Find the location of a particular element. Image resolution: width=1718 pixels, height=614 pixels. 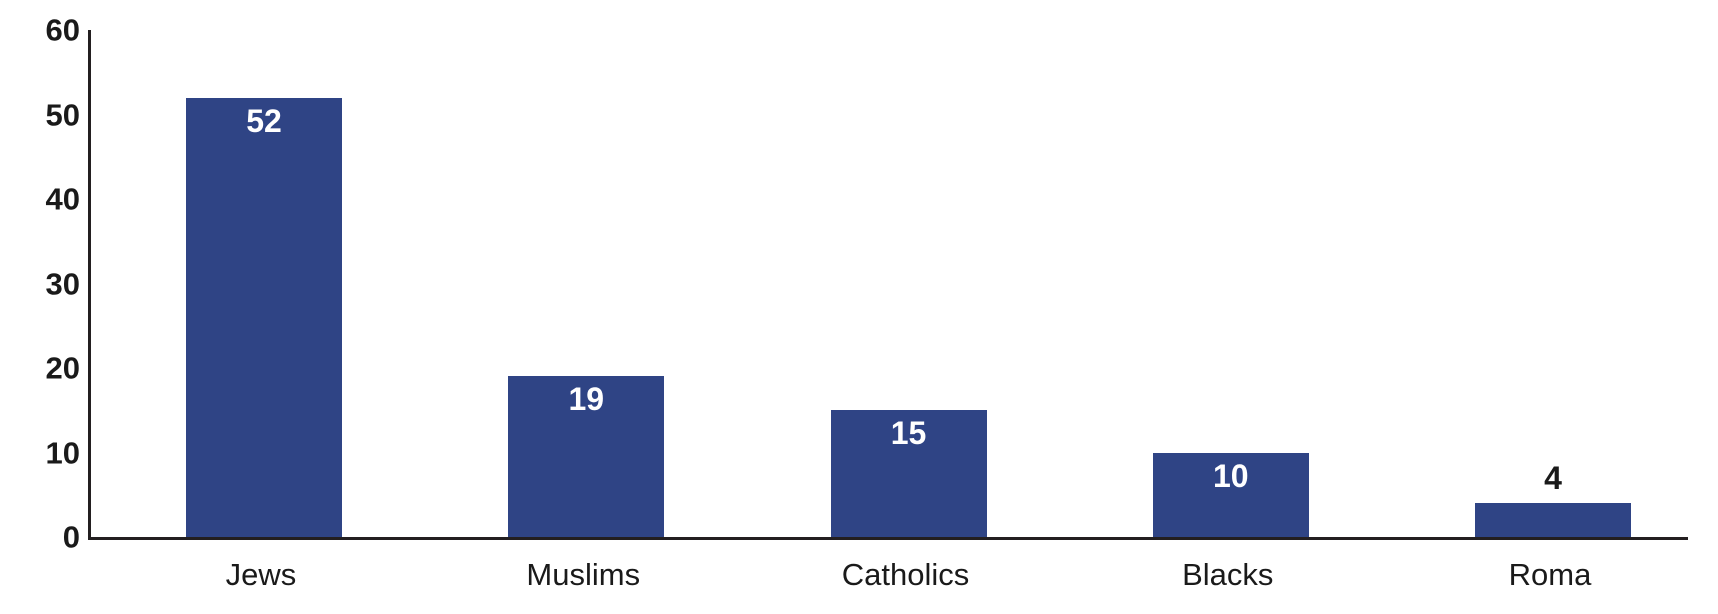

bar-roma is located at coordinates (1553, 520).